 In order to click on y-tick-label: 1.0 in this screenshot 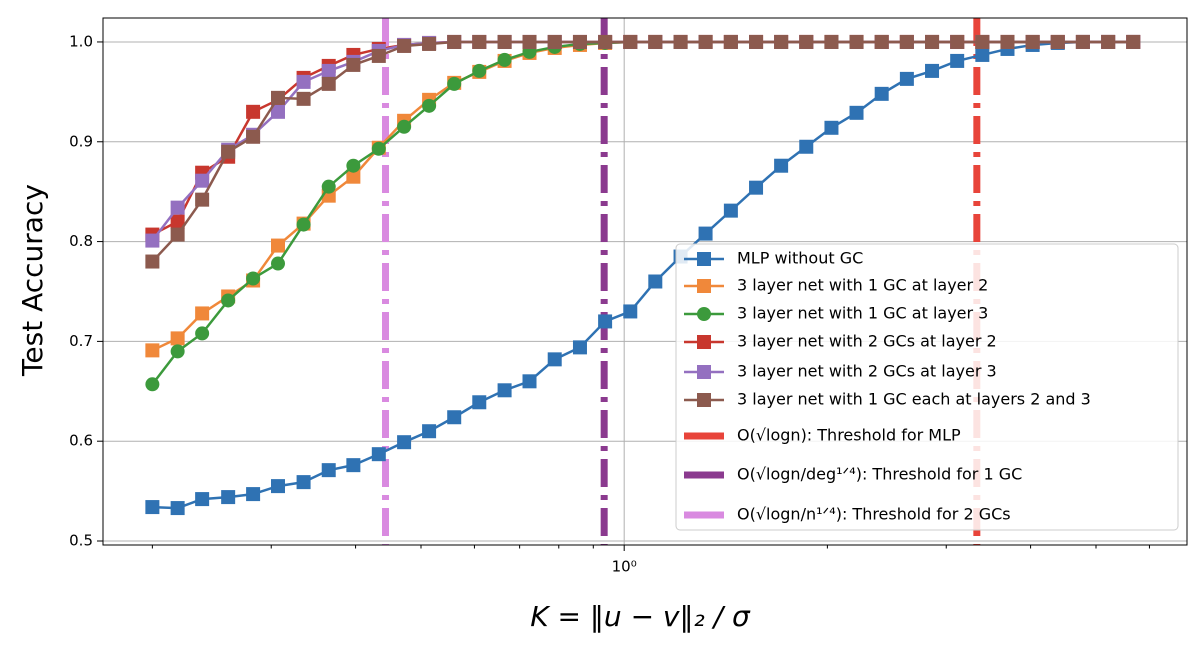, I will do `click(81, 41)`.